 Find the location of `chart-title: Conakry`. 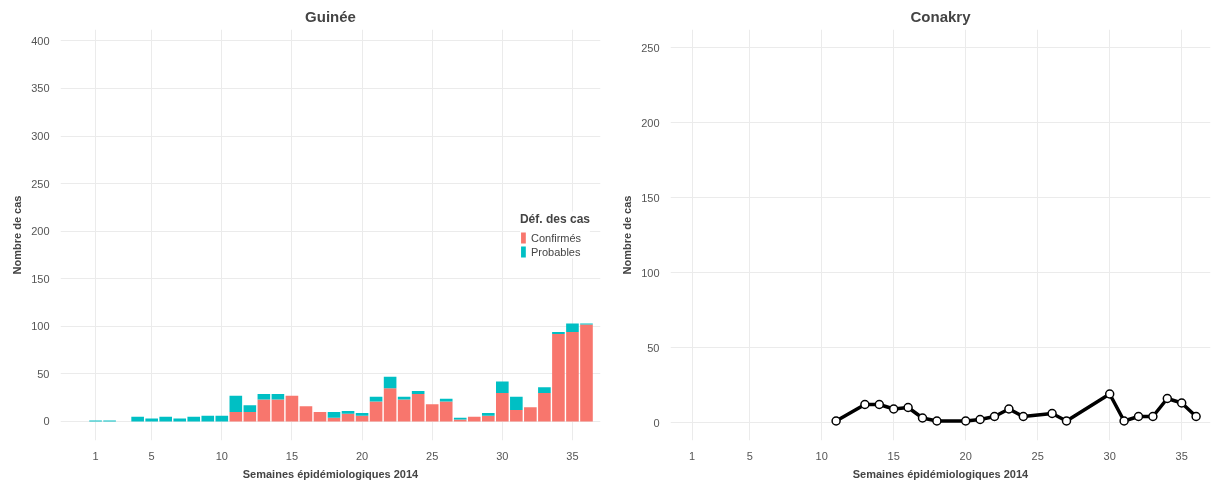

chart-title: Conakry is located at coordinates (941, 16).